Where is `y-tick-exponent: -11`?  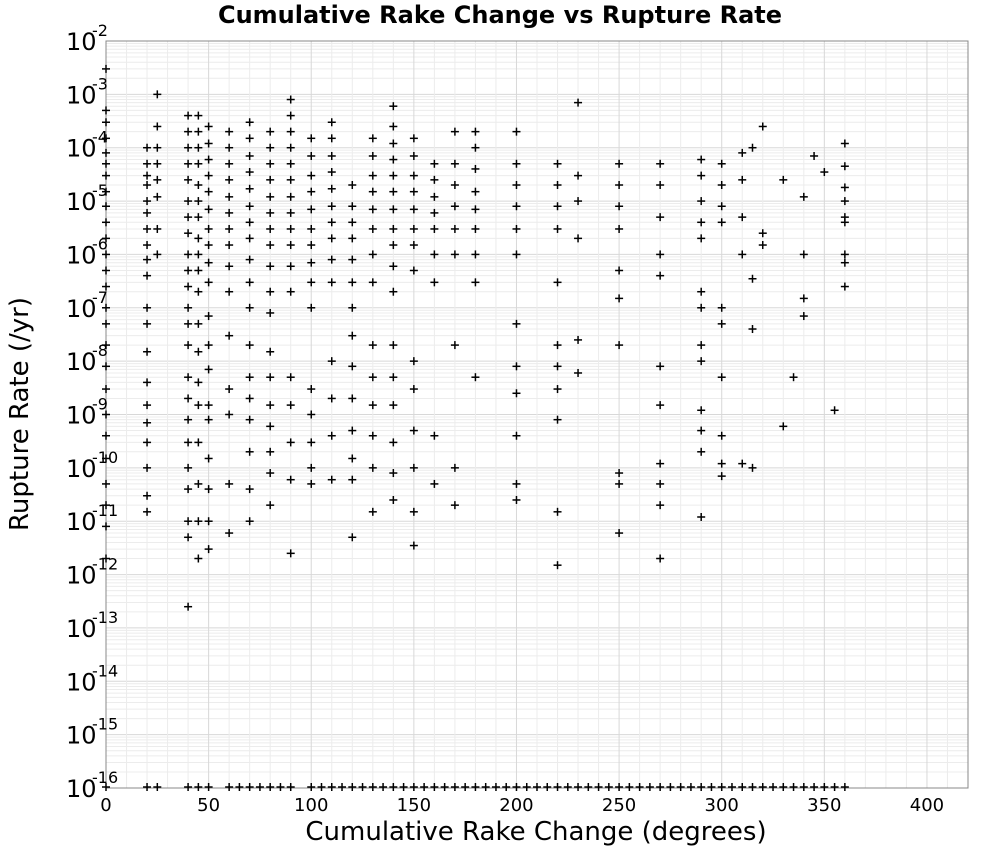 y-tick-exponent: -11 is located at coordinates (105, 510).